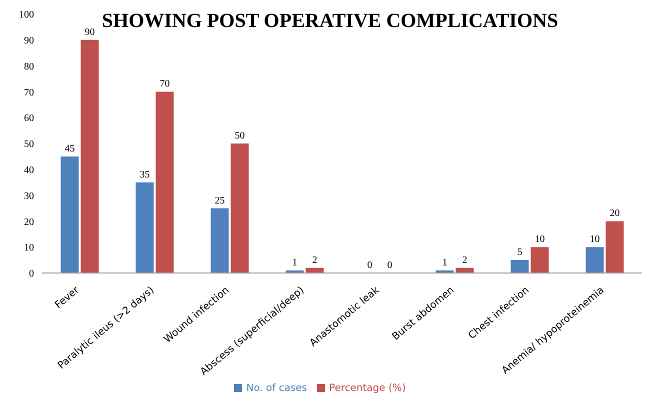 The width and height of the screenshot is (660, 402). Describe the element at coordinates (29, 40) in the screenshot. I see `y-tick-label: 90` at that location.